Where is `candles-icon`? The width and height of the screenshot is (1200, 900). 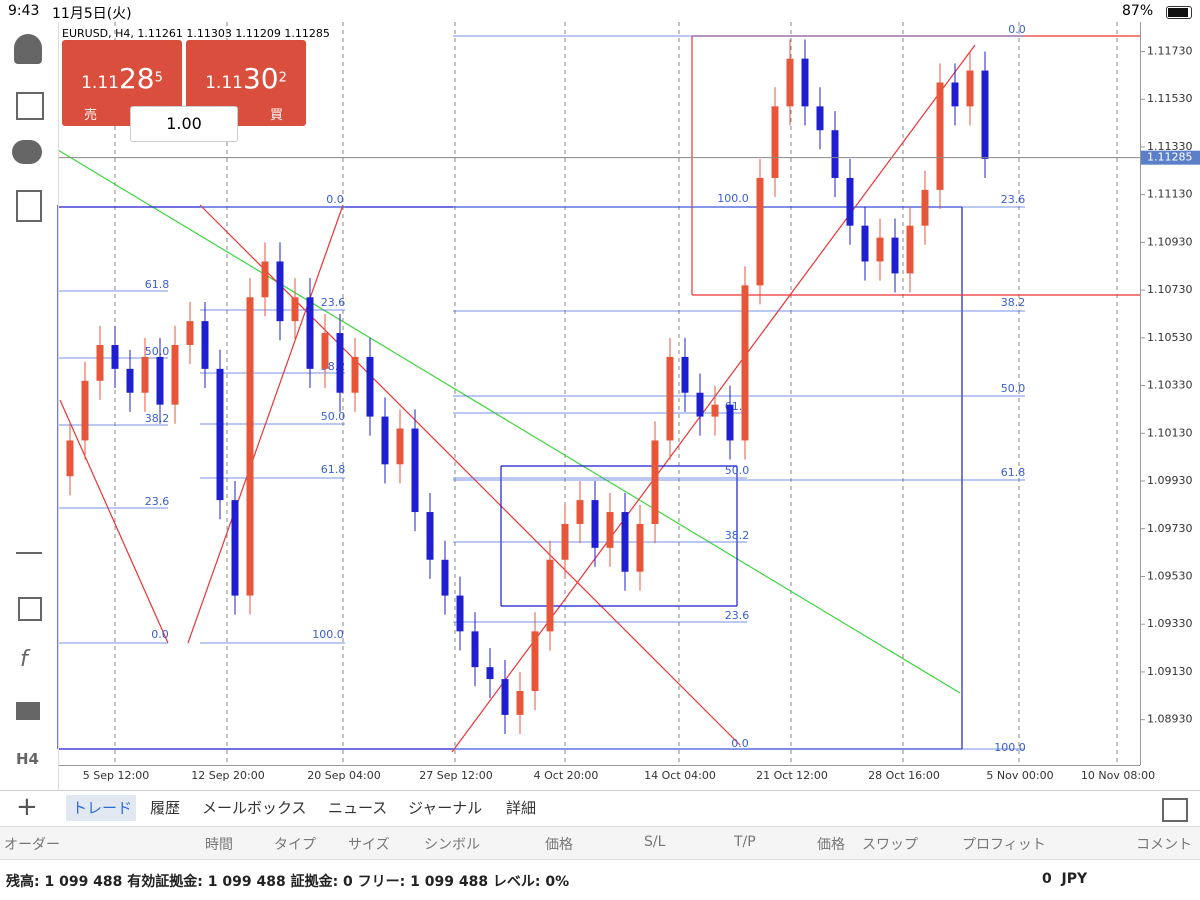
candles-icon is located at coordinates (30, 609).